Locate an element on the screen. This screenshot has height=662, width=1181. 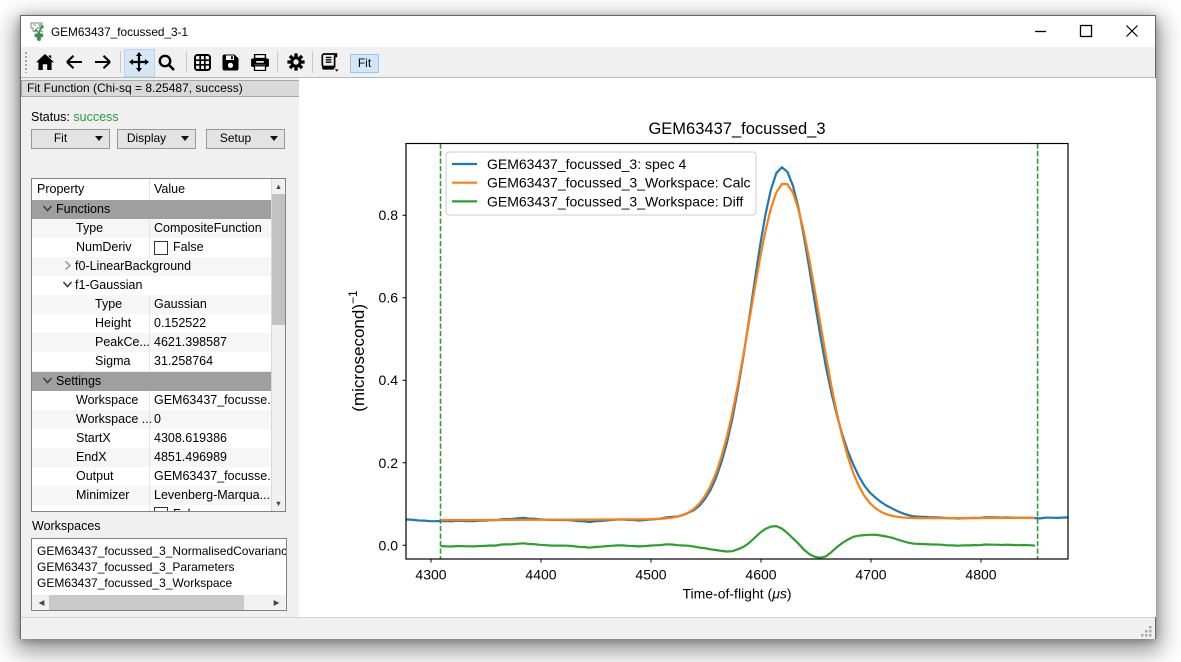
svg-text: Time-of-flight (μs) is located at coordinates (736, 594).